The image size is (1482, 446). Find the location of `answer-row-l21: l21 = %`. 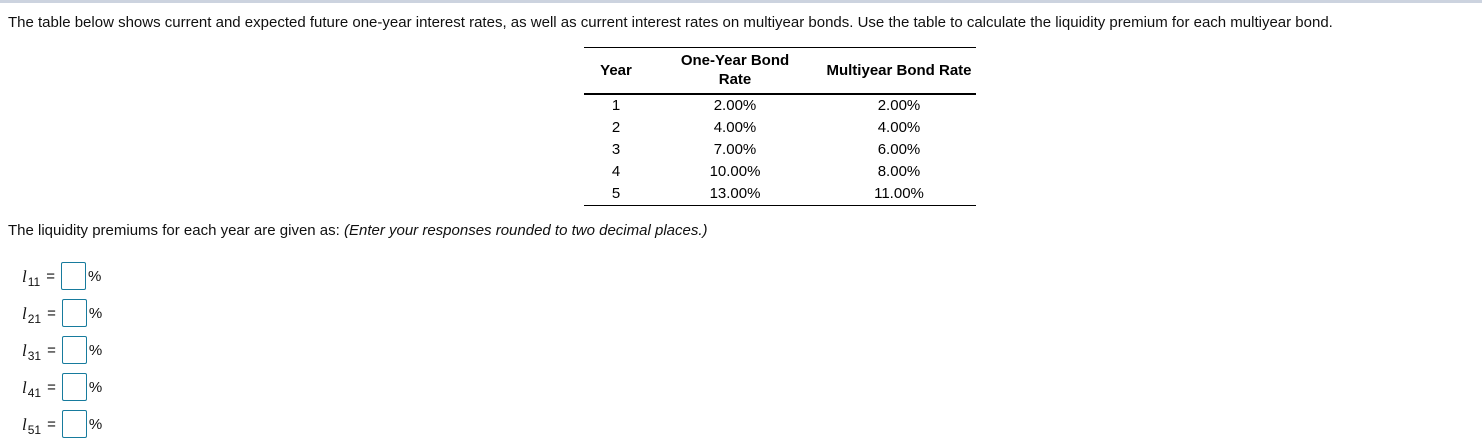

answer-row-l21: l21 = % is located at coordinates (62, 313).